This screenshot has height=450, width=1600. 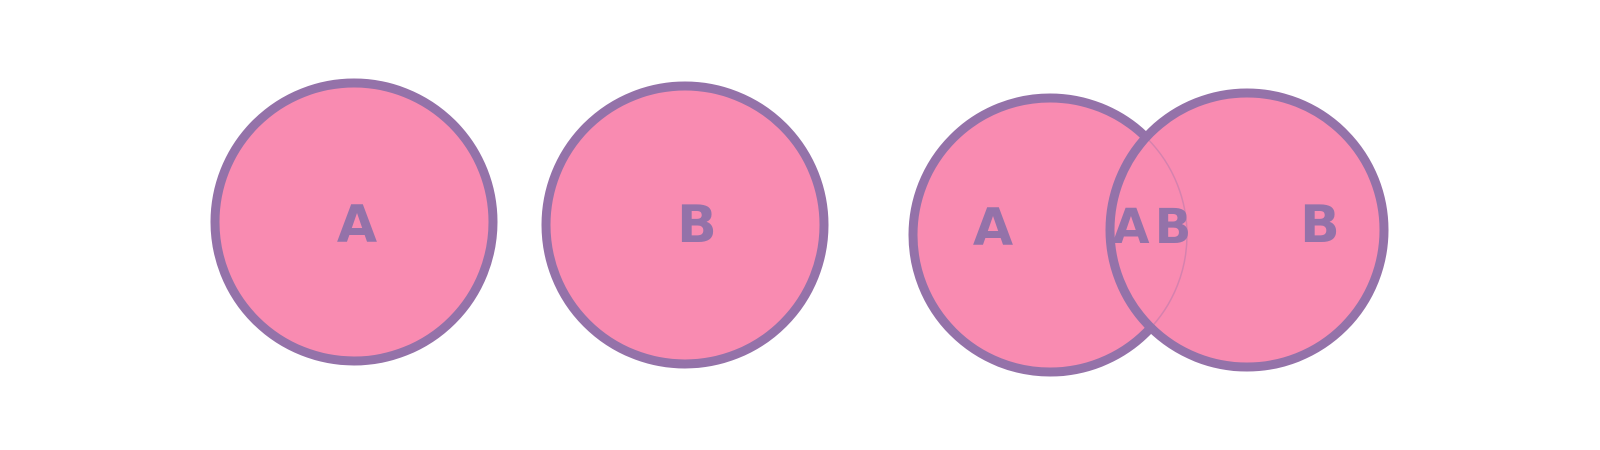 What do you see at coordinates (1130, 227) in the screenshot?
I see `intersection-label-a: A` at bounding box center [1130, 227].